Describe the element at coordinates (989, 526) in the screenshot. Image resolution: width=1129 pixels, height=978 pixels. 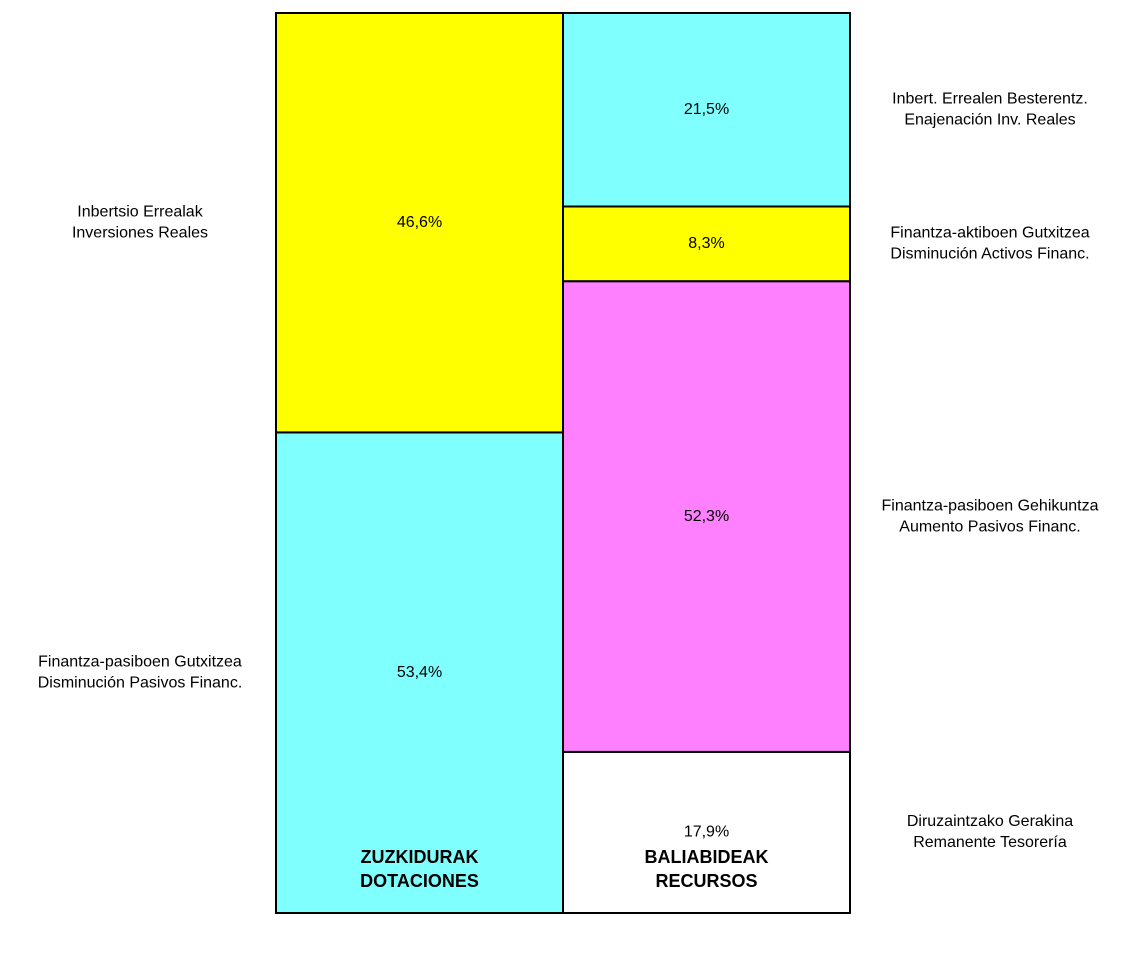
I see `segment-label: Aumento Pasivos Financ.` at that location.